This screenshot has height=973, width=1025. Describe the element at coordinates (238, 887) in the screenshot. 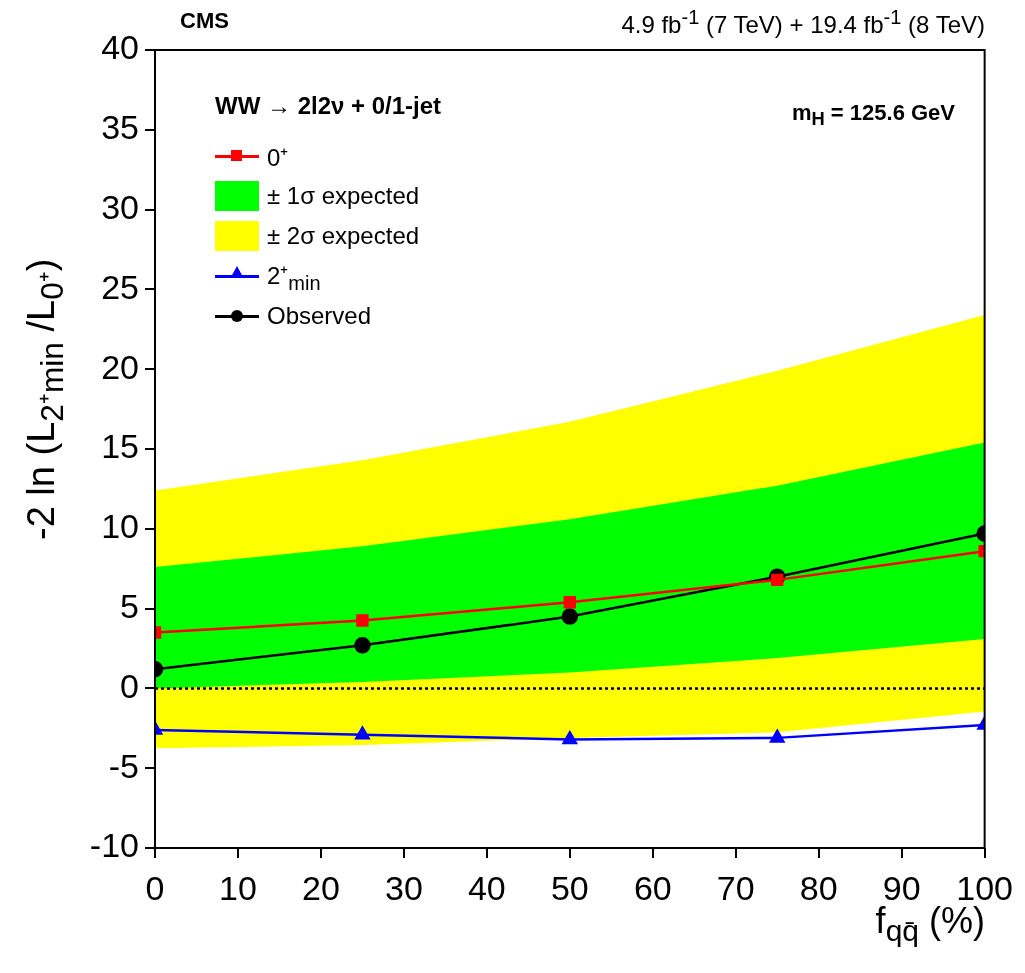

I see `x-tick-label: 10` at that location.